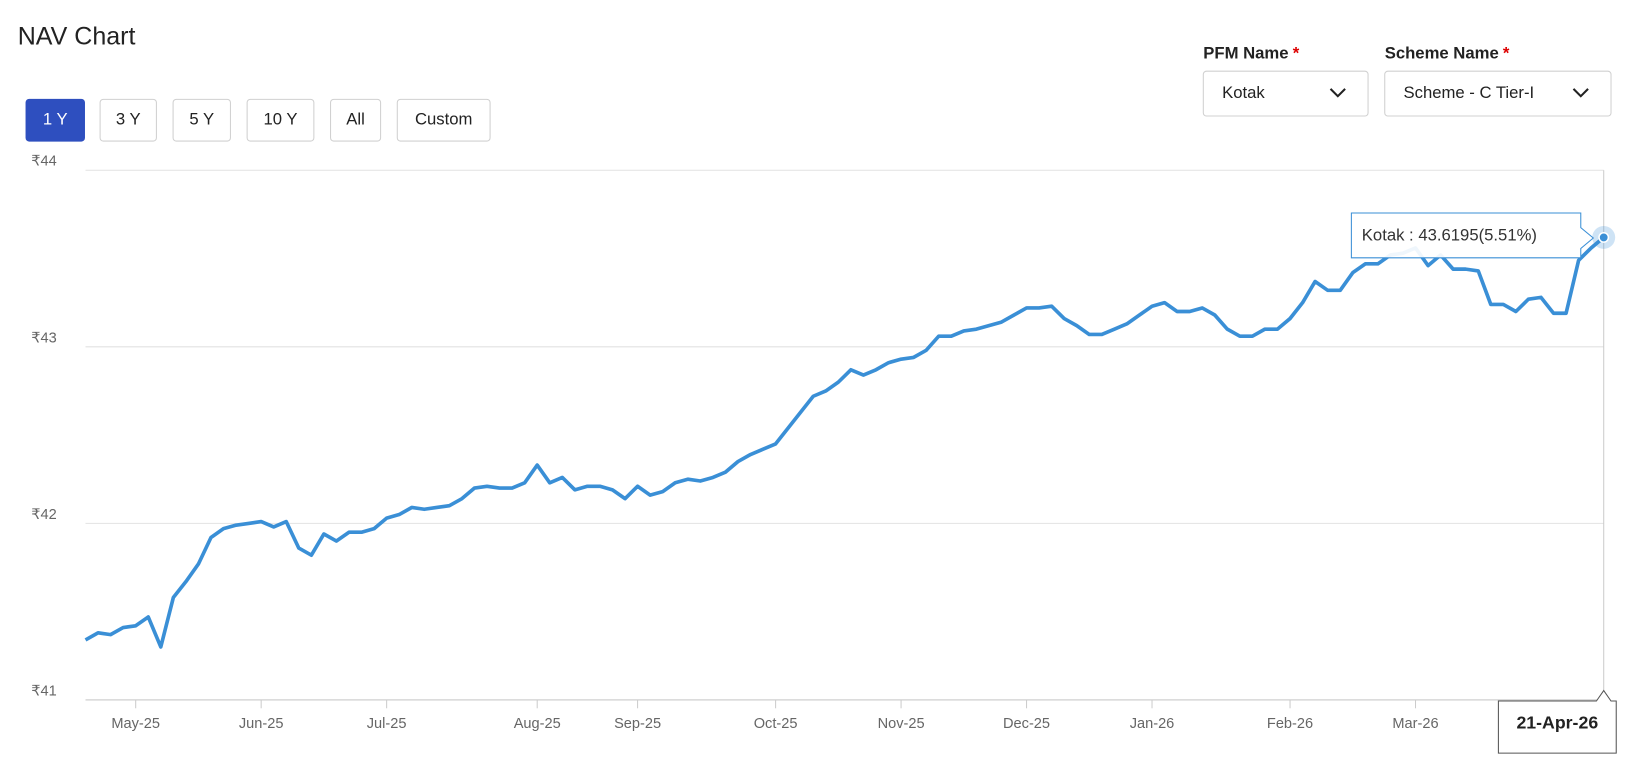  What do you see at coordinates (901, 724) in the screenshot?
I see `x-tick-label: Nov-25` at bounding box center [901, 724].